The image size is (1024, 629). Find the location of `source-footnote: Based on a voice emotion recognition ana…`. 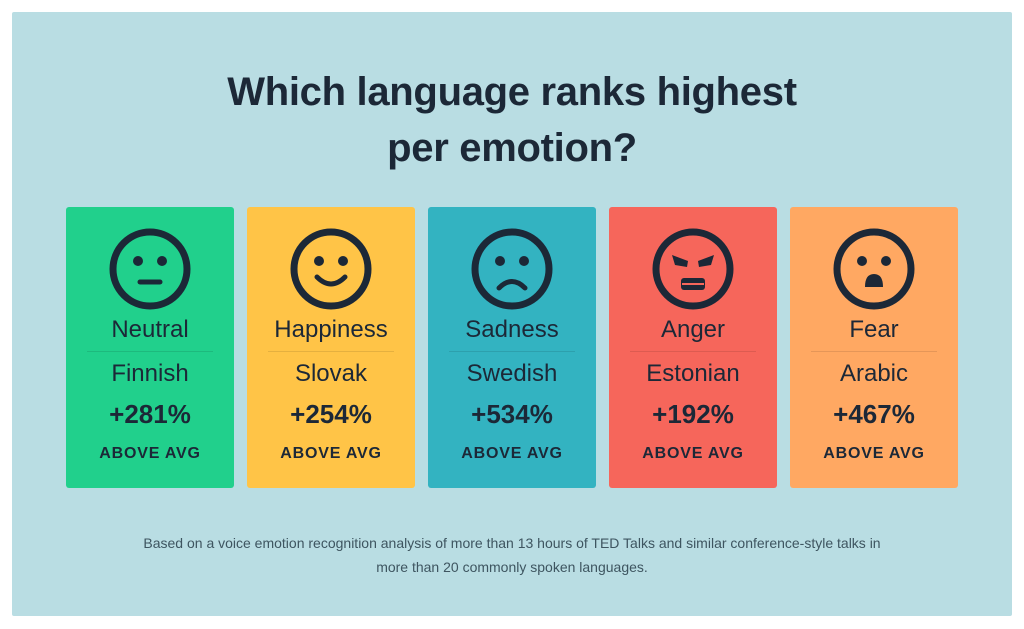

source-footnote: Based on a voice emotion recognition ana… is located at coordinates (512, 555).